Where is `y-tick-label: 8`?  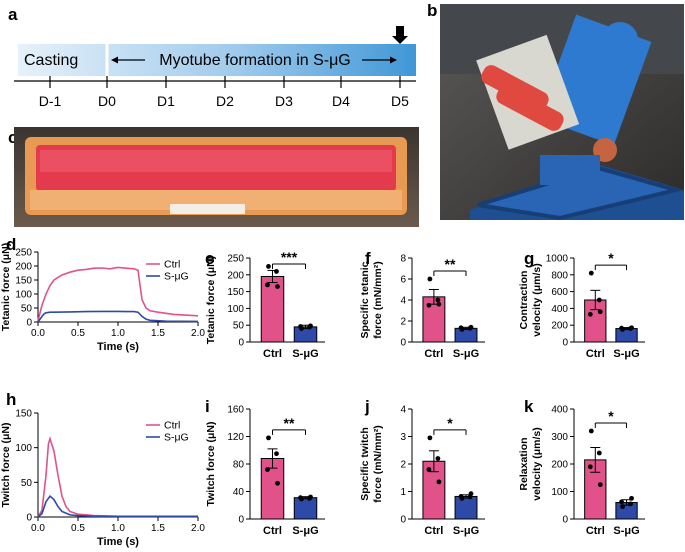
y-tick-label: 8 is located at coordinates (403, 259).